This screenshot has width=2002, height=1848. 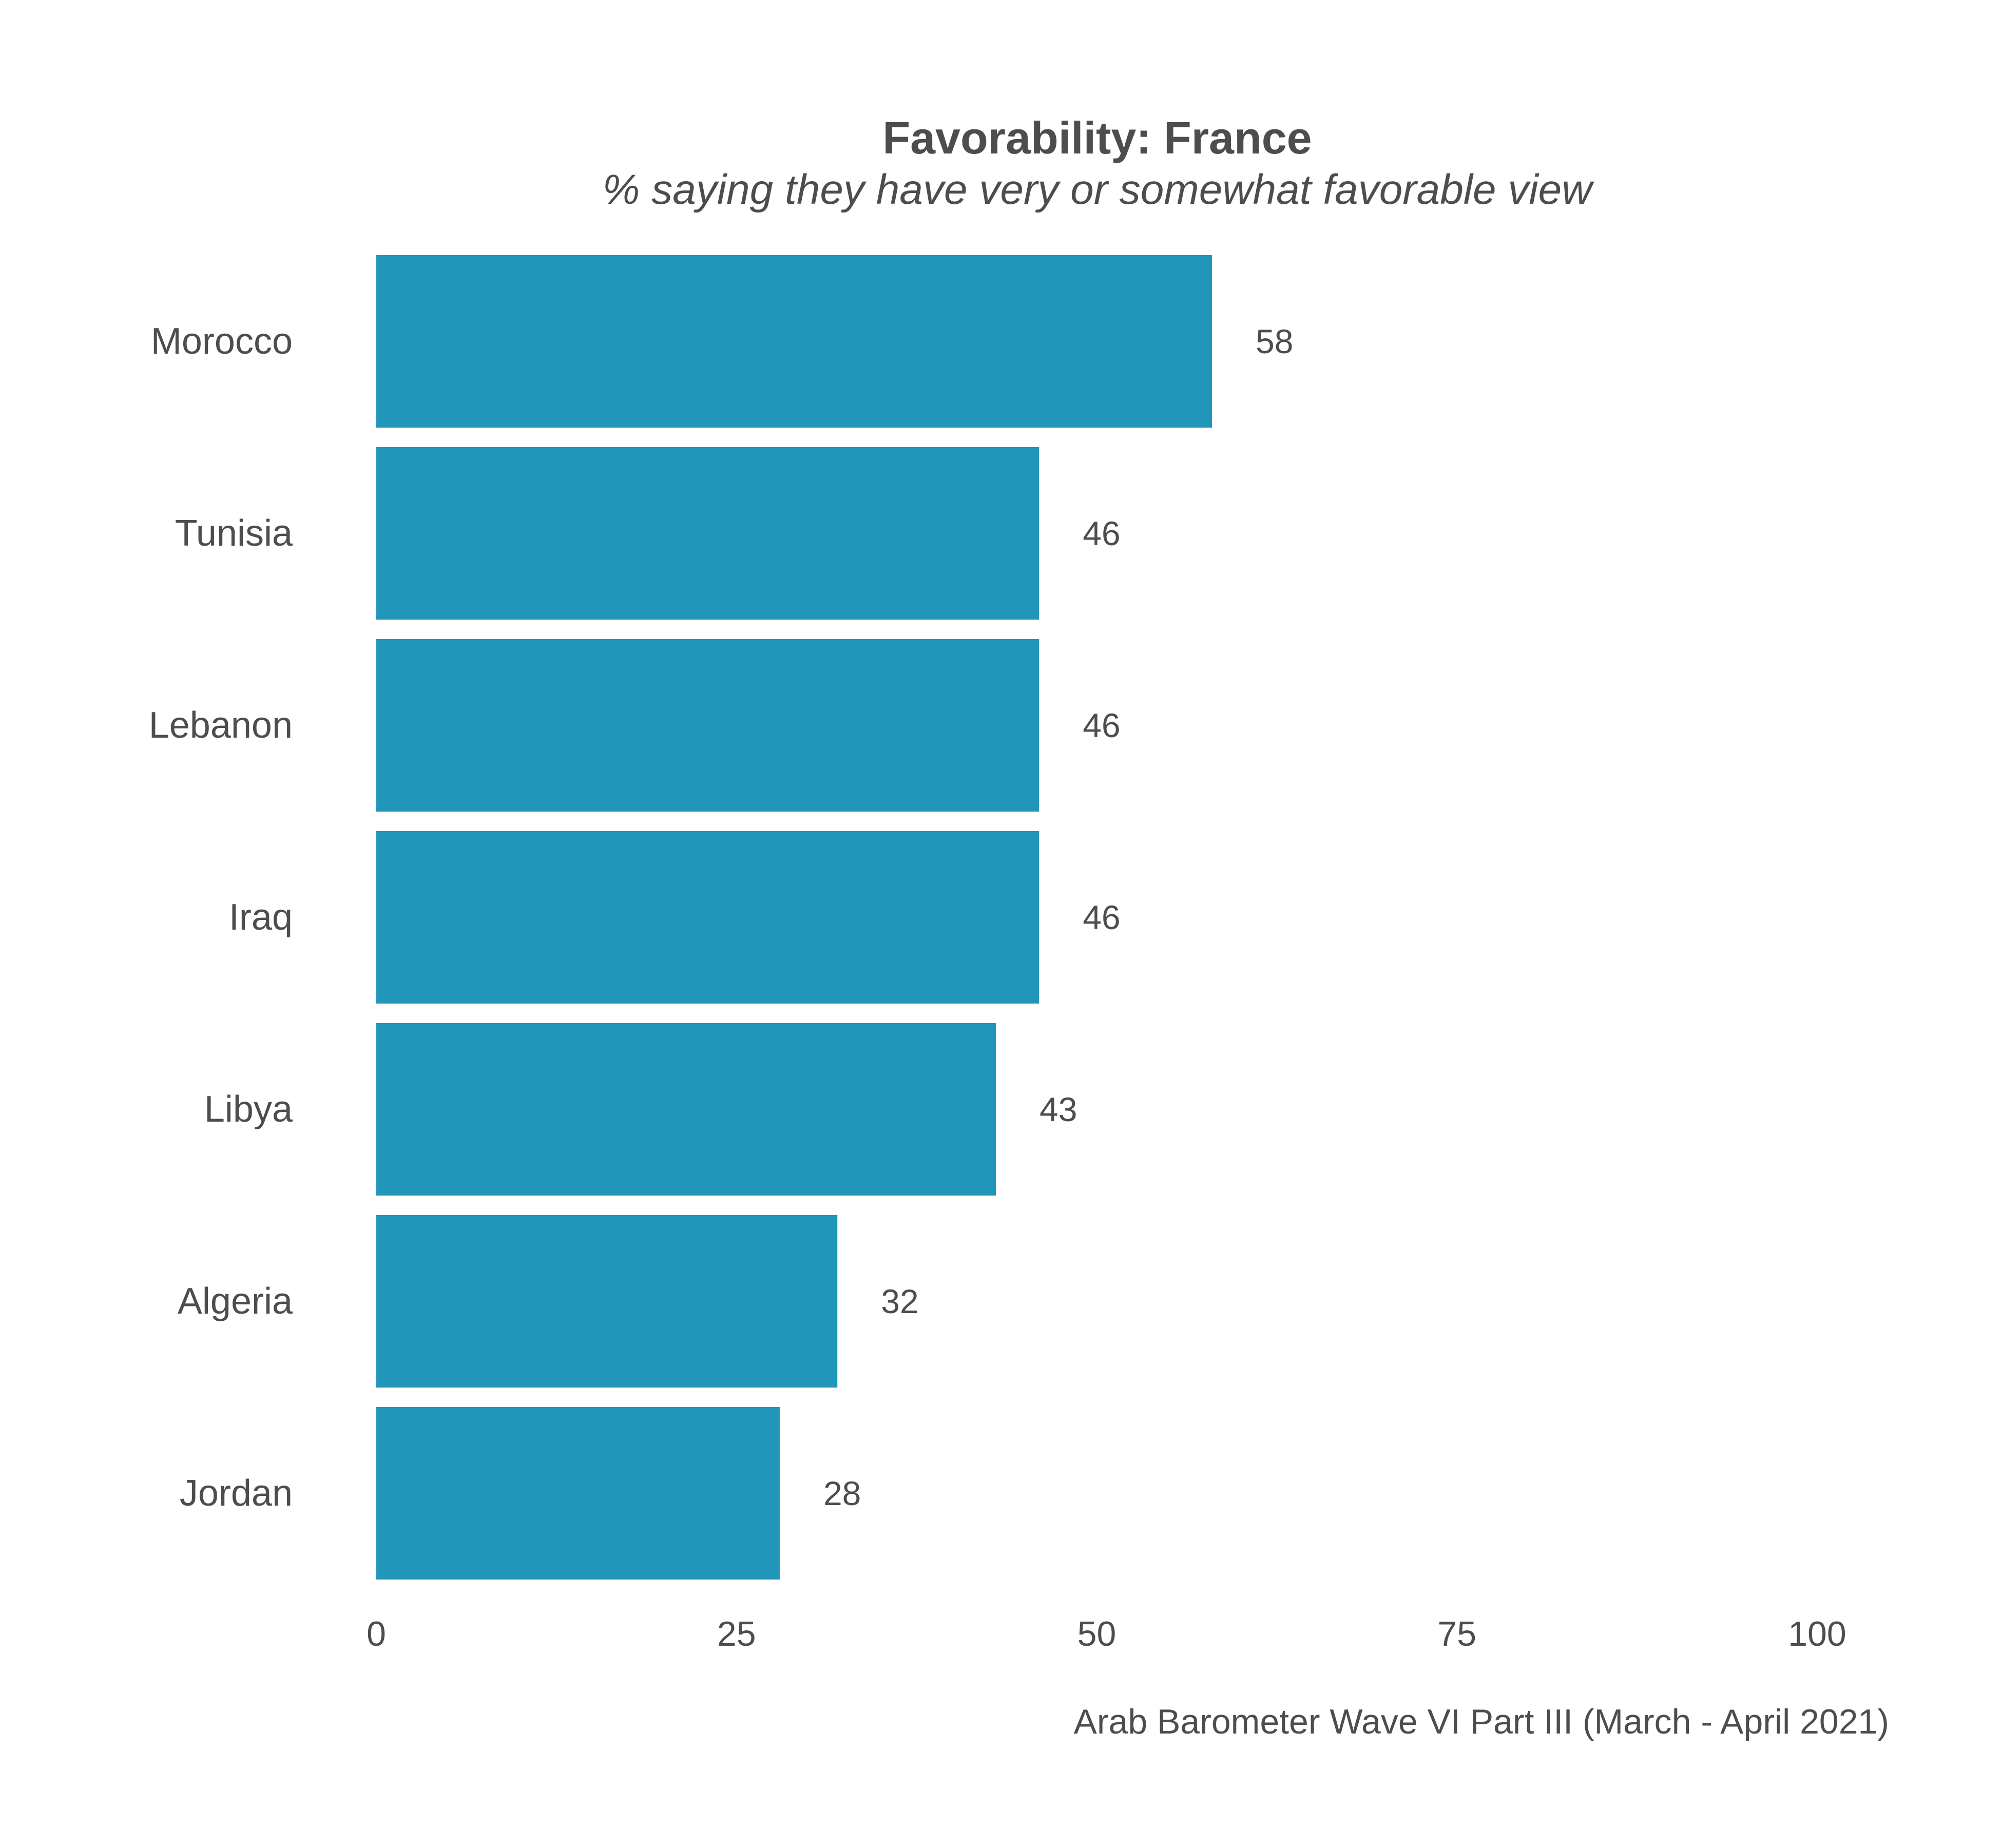 What do you see at coordinates (899, 1301) in the screenshot?
I see `value-label-algeria: 32` at bounding box center [899, 1301].